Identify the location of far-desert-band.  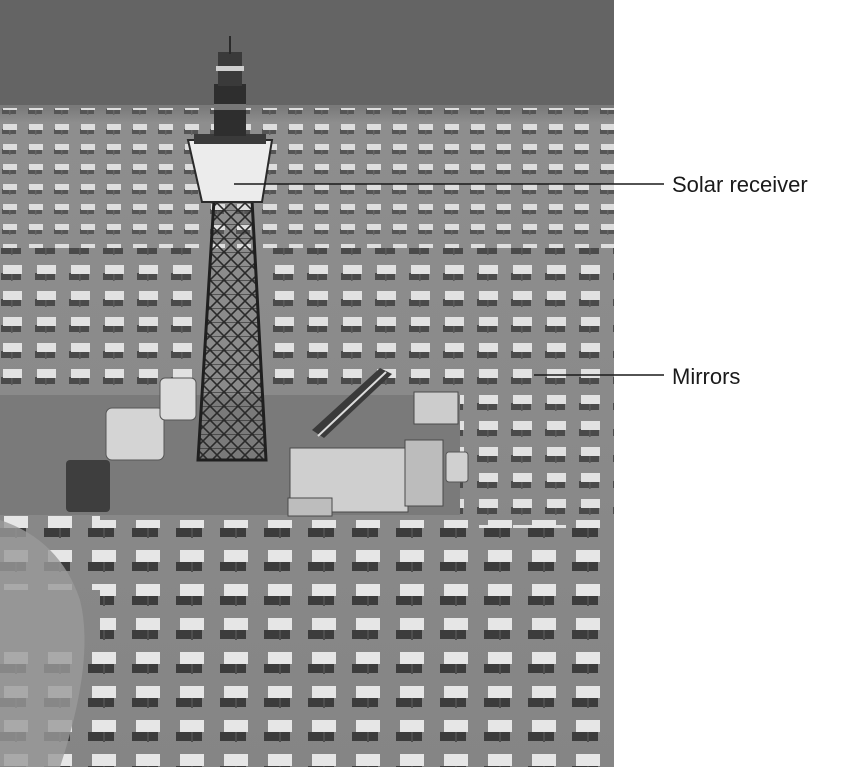
(307, 52).